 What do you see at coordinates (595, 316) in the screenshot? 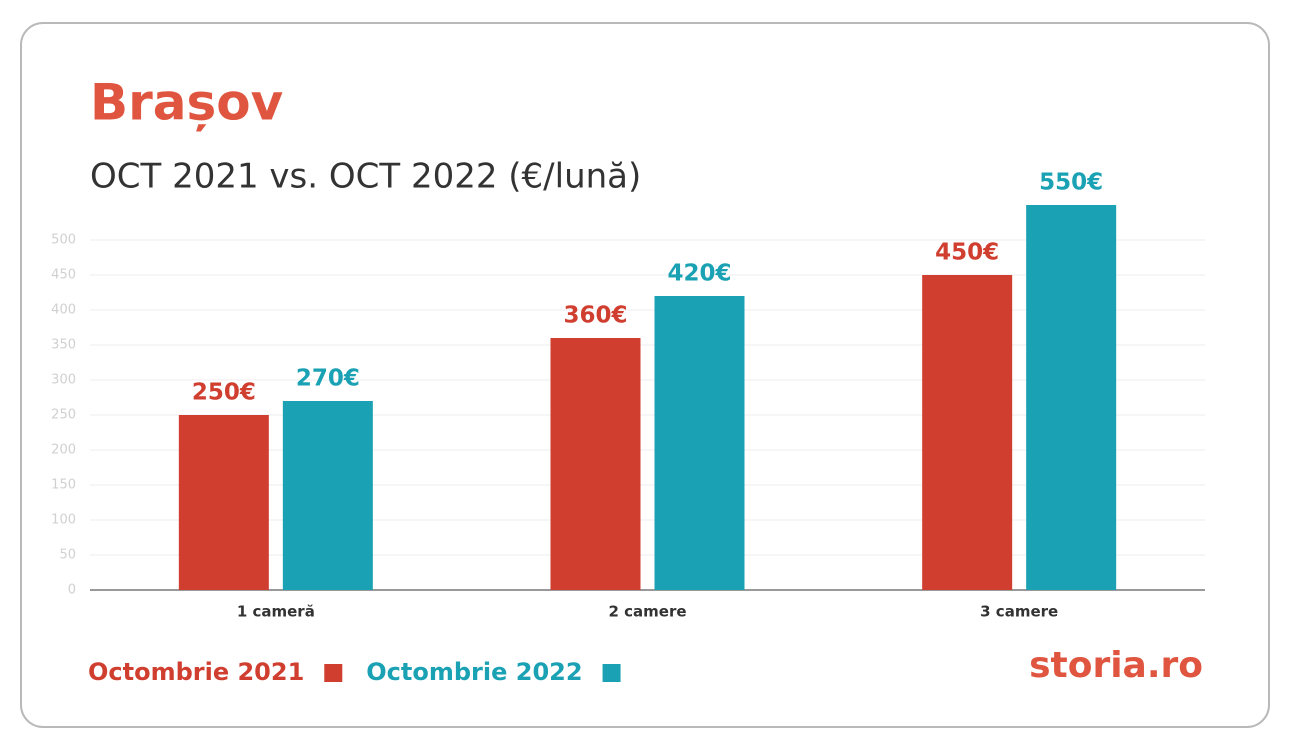
I see `value-label: 360€` at bounding box center [595, 316].